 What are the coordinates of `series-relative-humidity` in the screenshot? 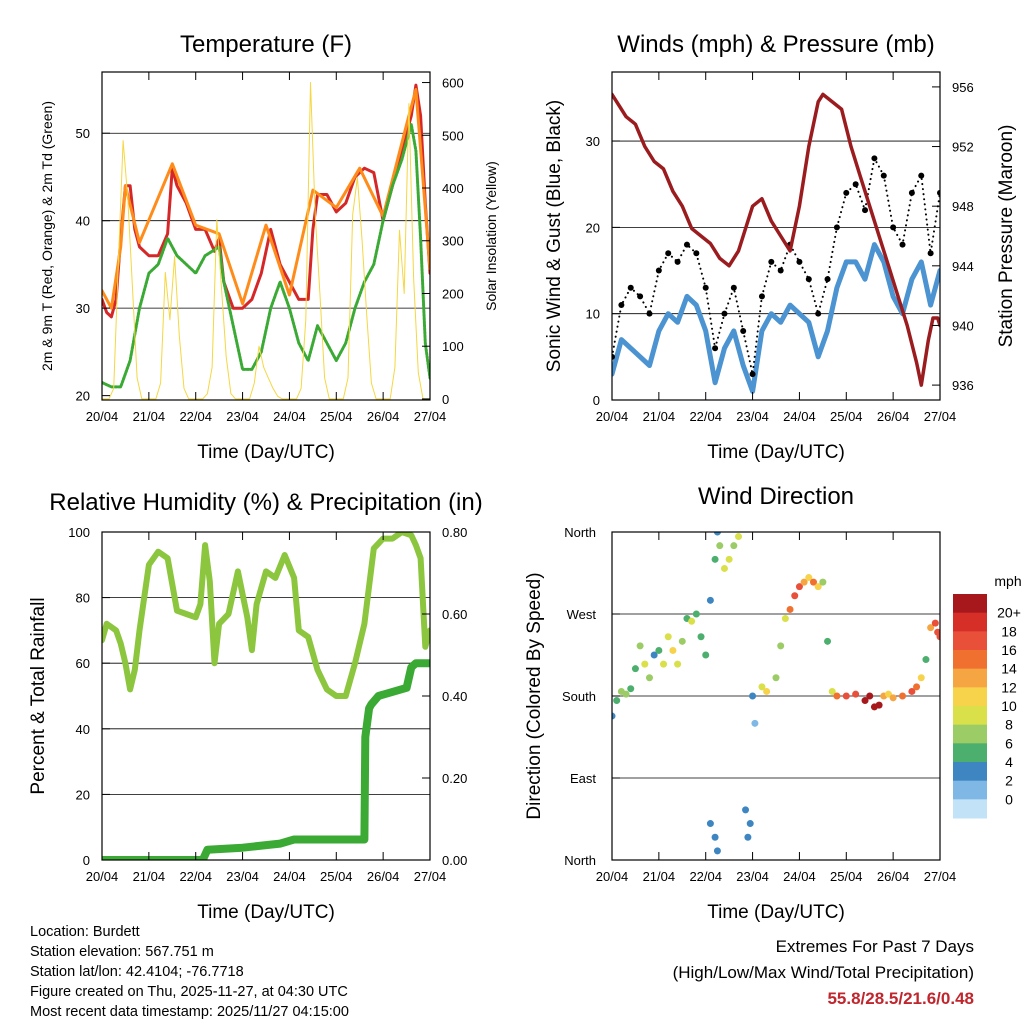 It's located at (266, 615).